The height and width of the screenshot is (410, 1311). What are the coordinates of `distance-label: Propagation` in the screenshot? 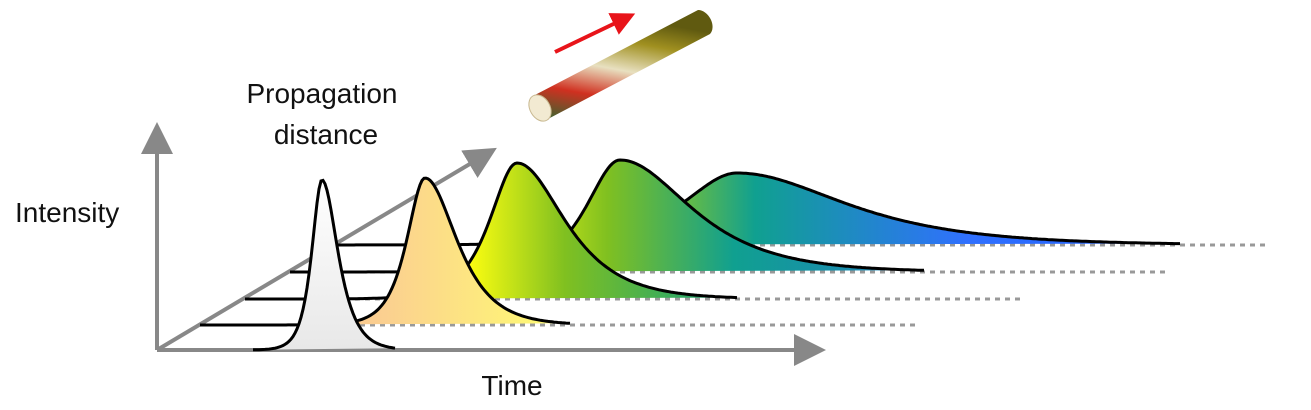 It's located at (321, 93).